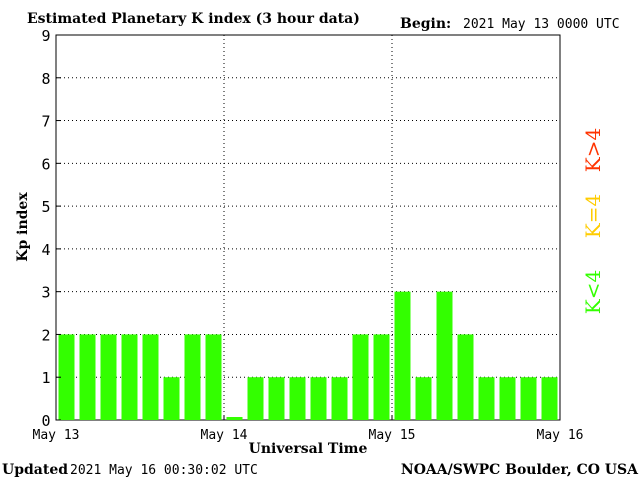 The width and height of the screenshot is (640, 480). Describe the element at coordinates (392, 435) in the screenshot. I see `x-tick-label: May 15` at that location.